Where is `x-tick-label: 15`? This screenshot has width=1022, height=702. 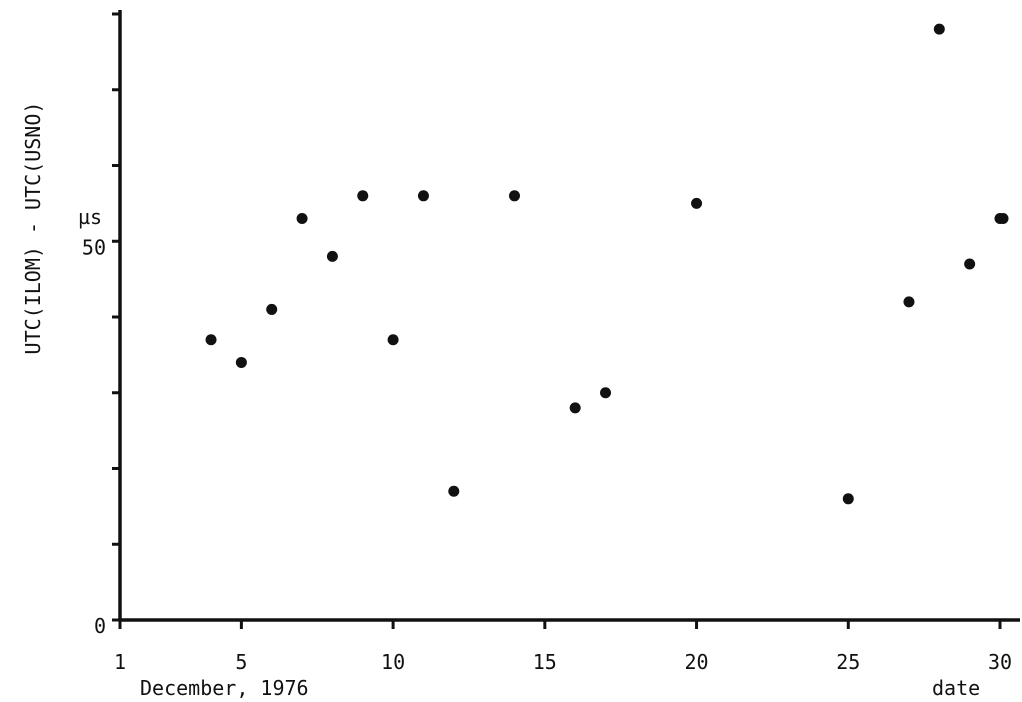 x-tick-label: 15 is located at coordinates (545, 662).